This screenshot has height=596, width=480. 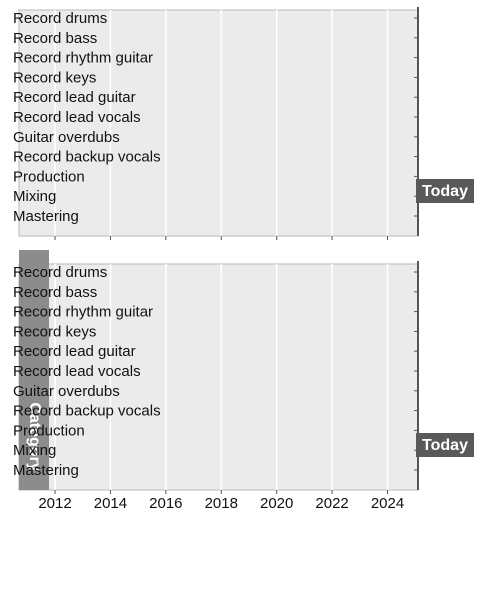 I want to click on x-tick-label: 2024, so click(x=387, y=503).